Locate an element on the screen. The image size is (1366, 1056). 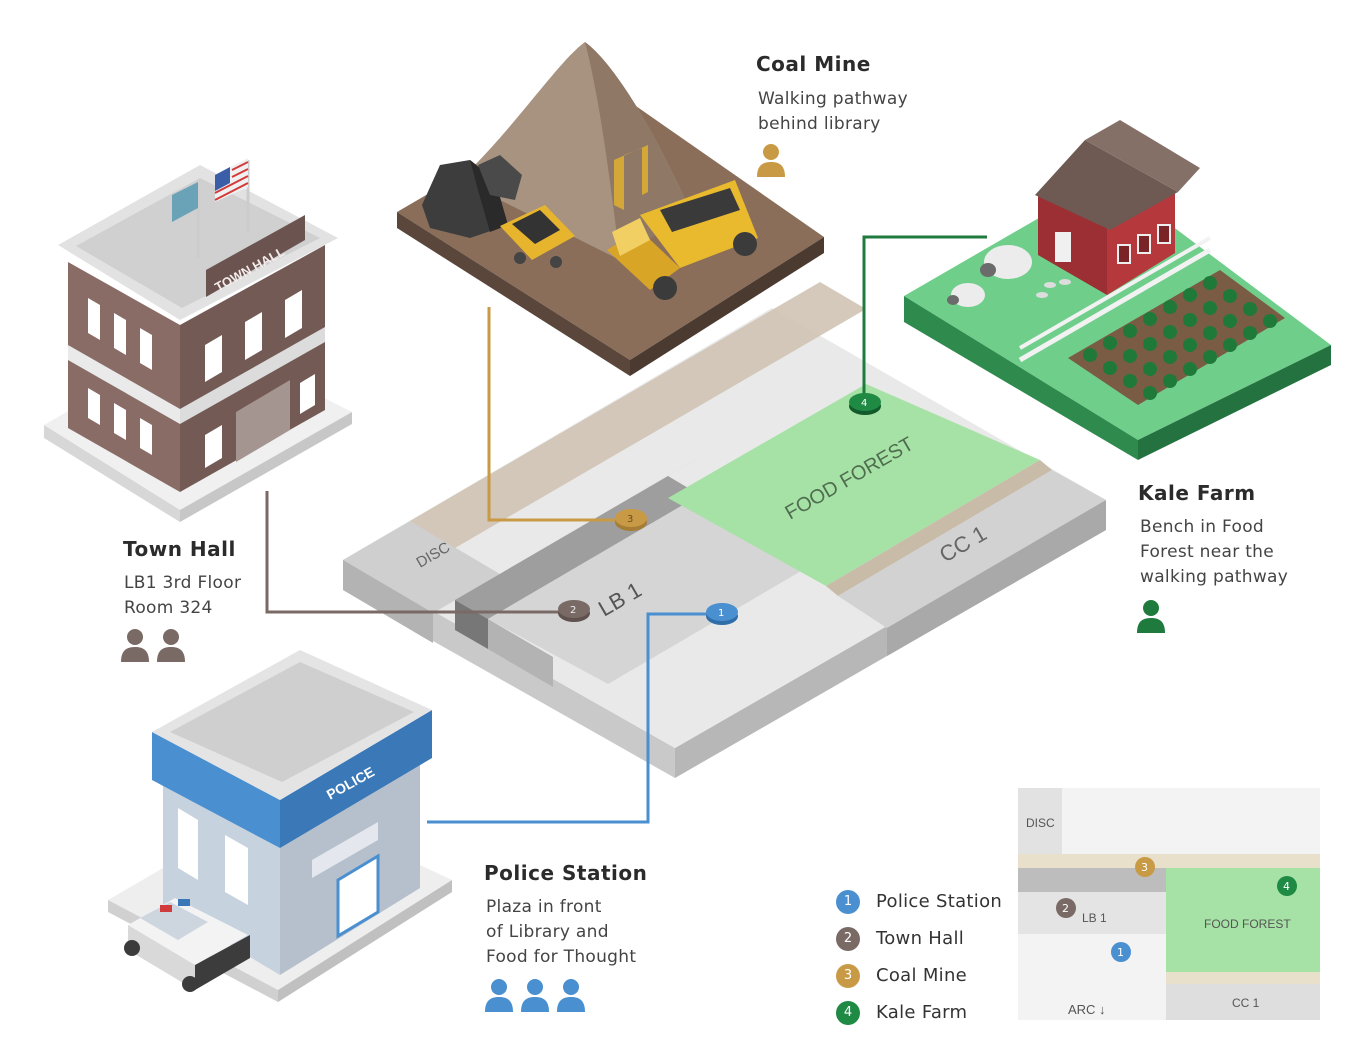
legend-item-police: 1 Police Station is located at coordinates (919, 901).